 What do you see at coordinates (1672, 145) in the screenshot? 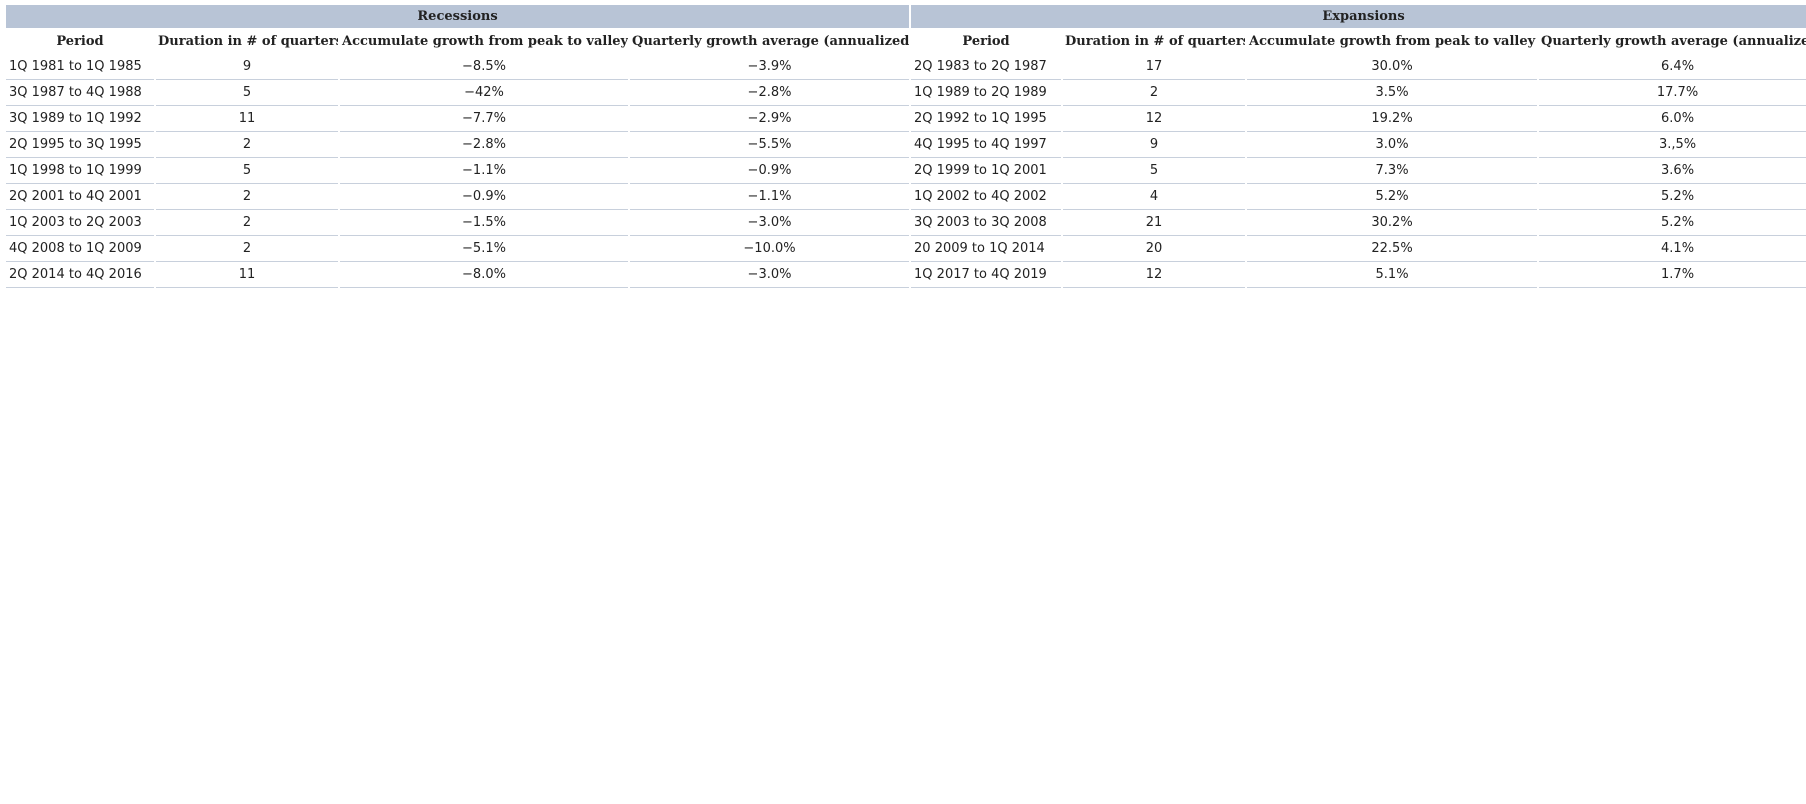
I see `value-cell: 3.,5%` at bounding box center [1672, 145].